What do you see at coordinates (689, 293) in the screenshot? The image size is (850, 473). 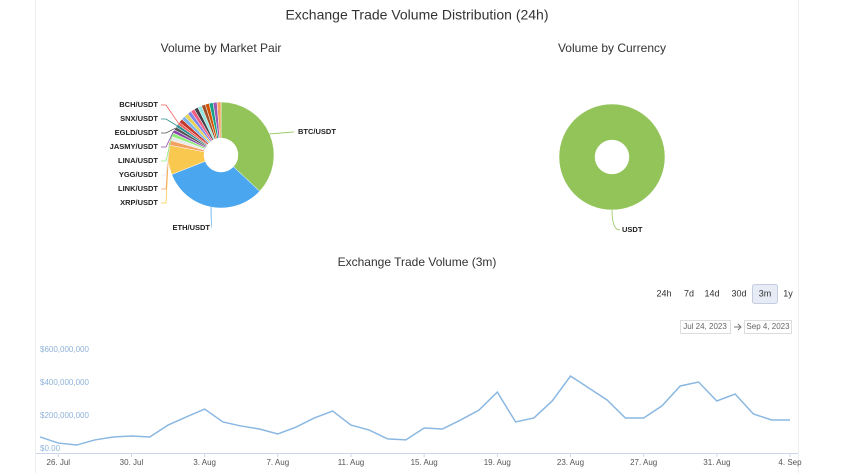 I see `range-button: 7d` at bounding box center [689, 293].